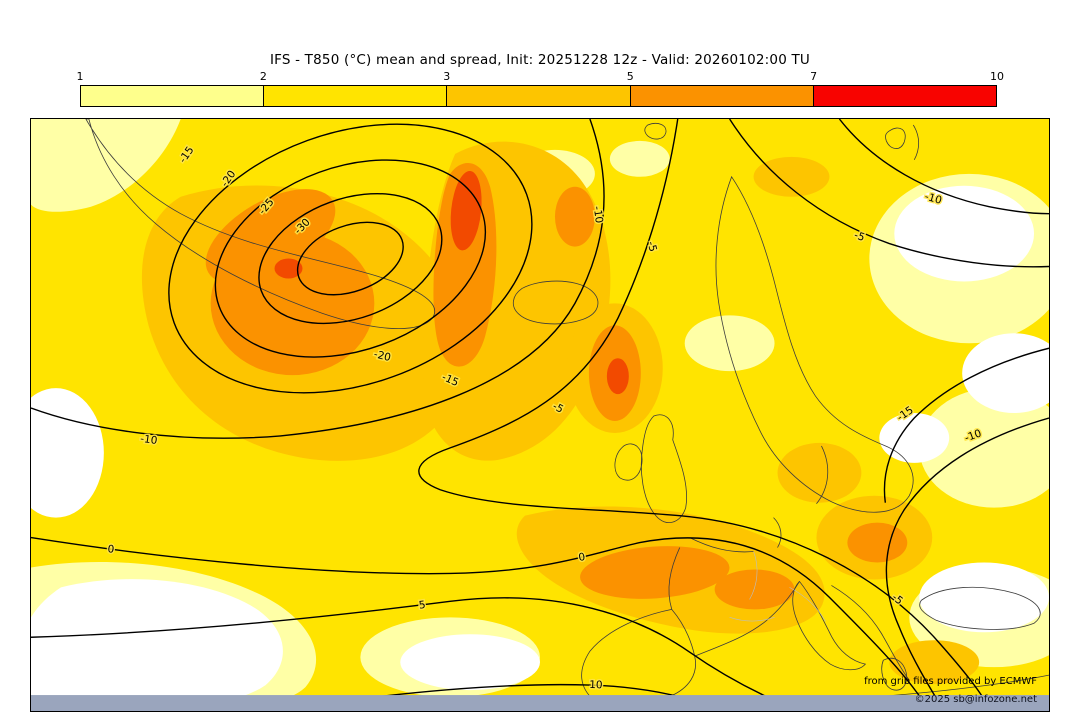 This screenshot has height=718, width=1080. What do you see at coordinates (950, 681) in the screenshot?
I see `credit-ecmwf: from grib files provided by ECMWF` at bounding box center [950, 681].